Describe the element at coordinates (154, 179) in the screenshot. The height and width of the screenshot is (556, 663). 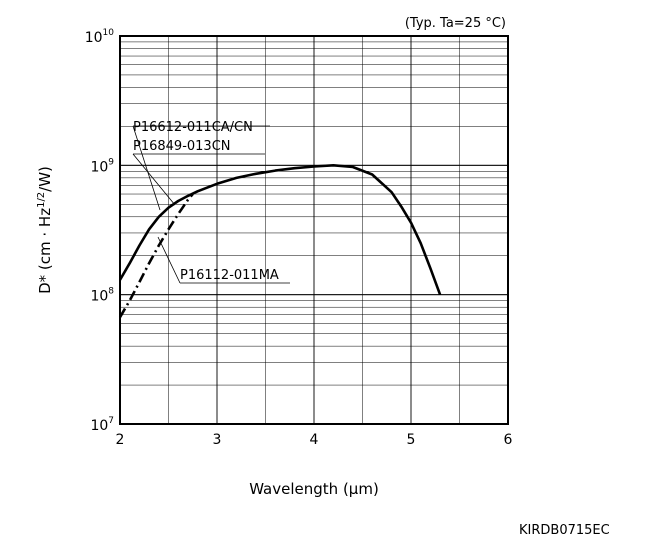
I see `leader-p16849-diag` at that location.